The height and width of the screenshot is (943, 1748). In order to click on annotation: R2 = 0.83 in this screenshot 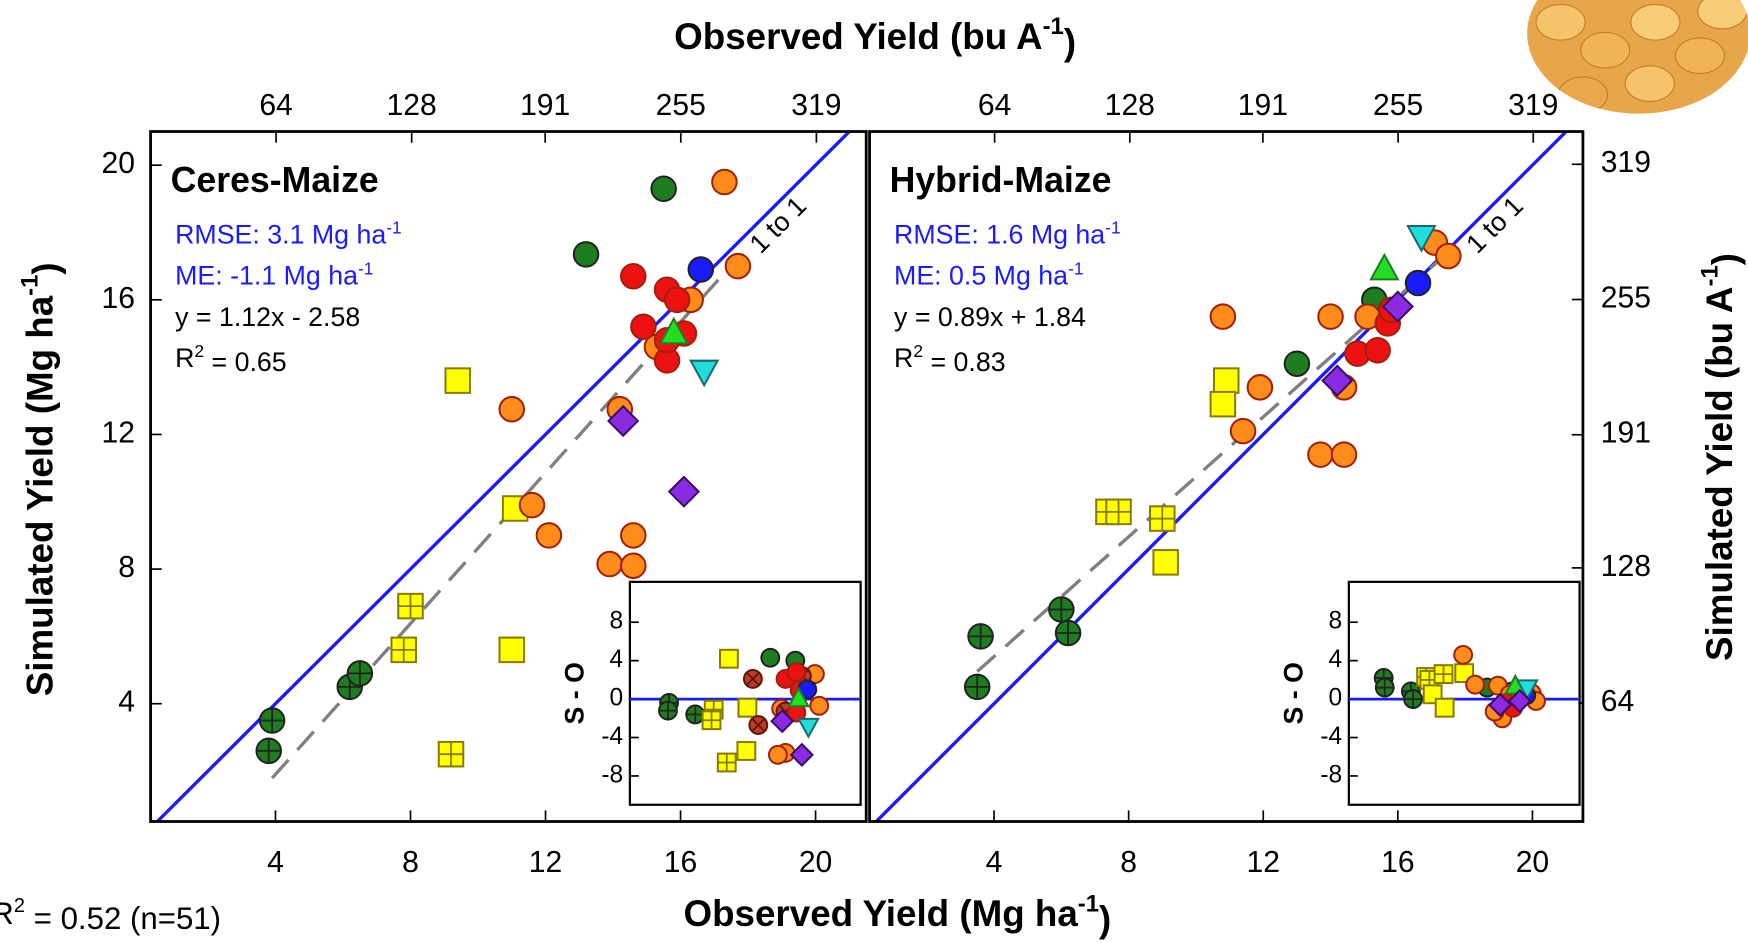, I will do `click(950, 359)`.